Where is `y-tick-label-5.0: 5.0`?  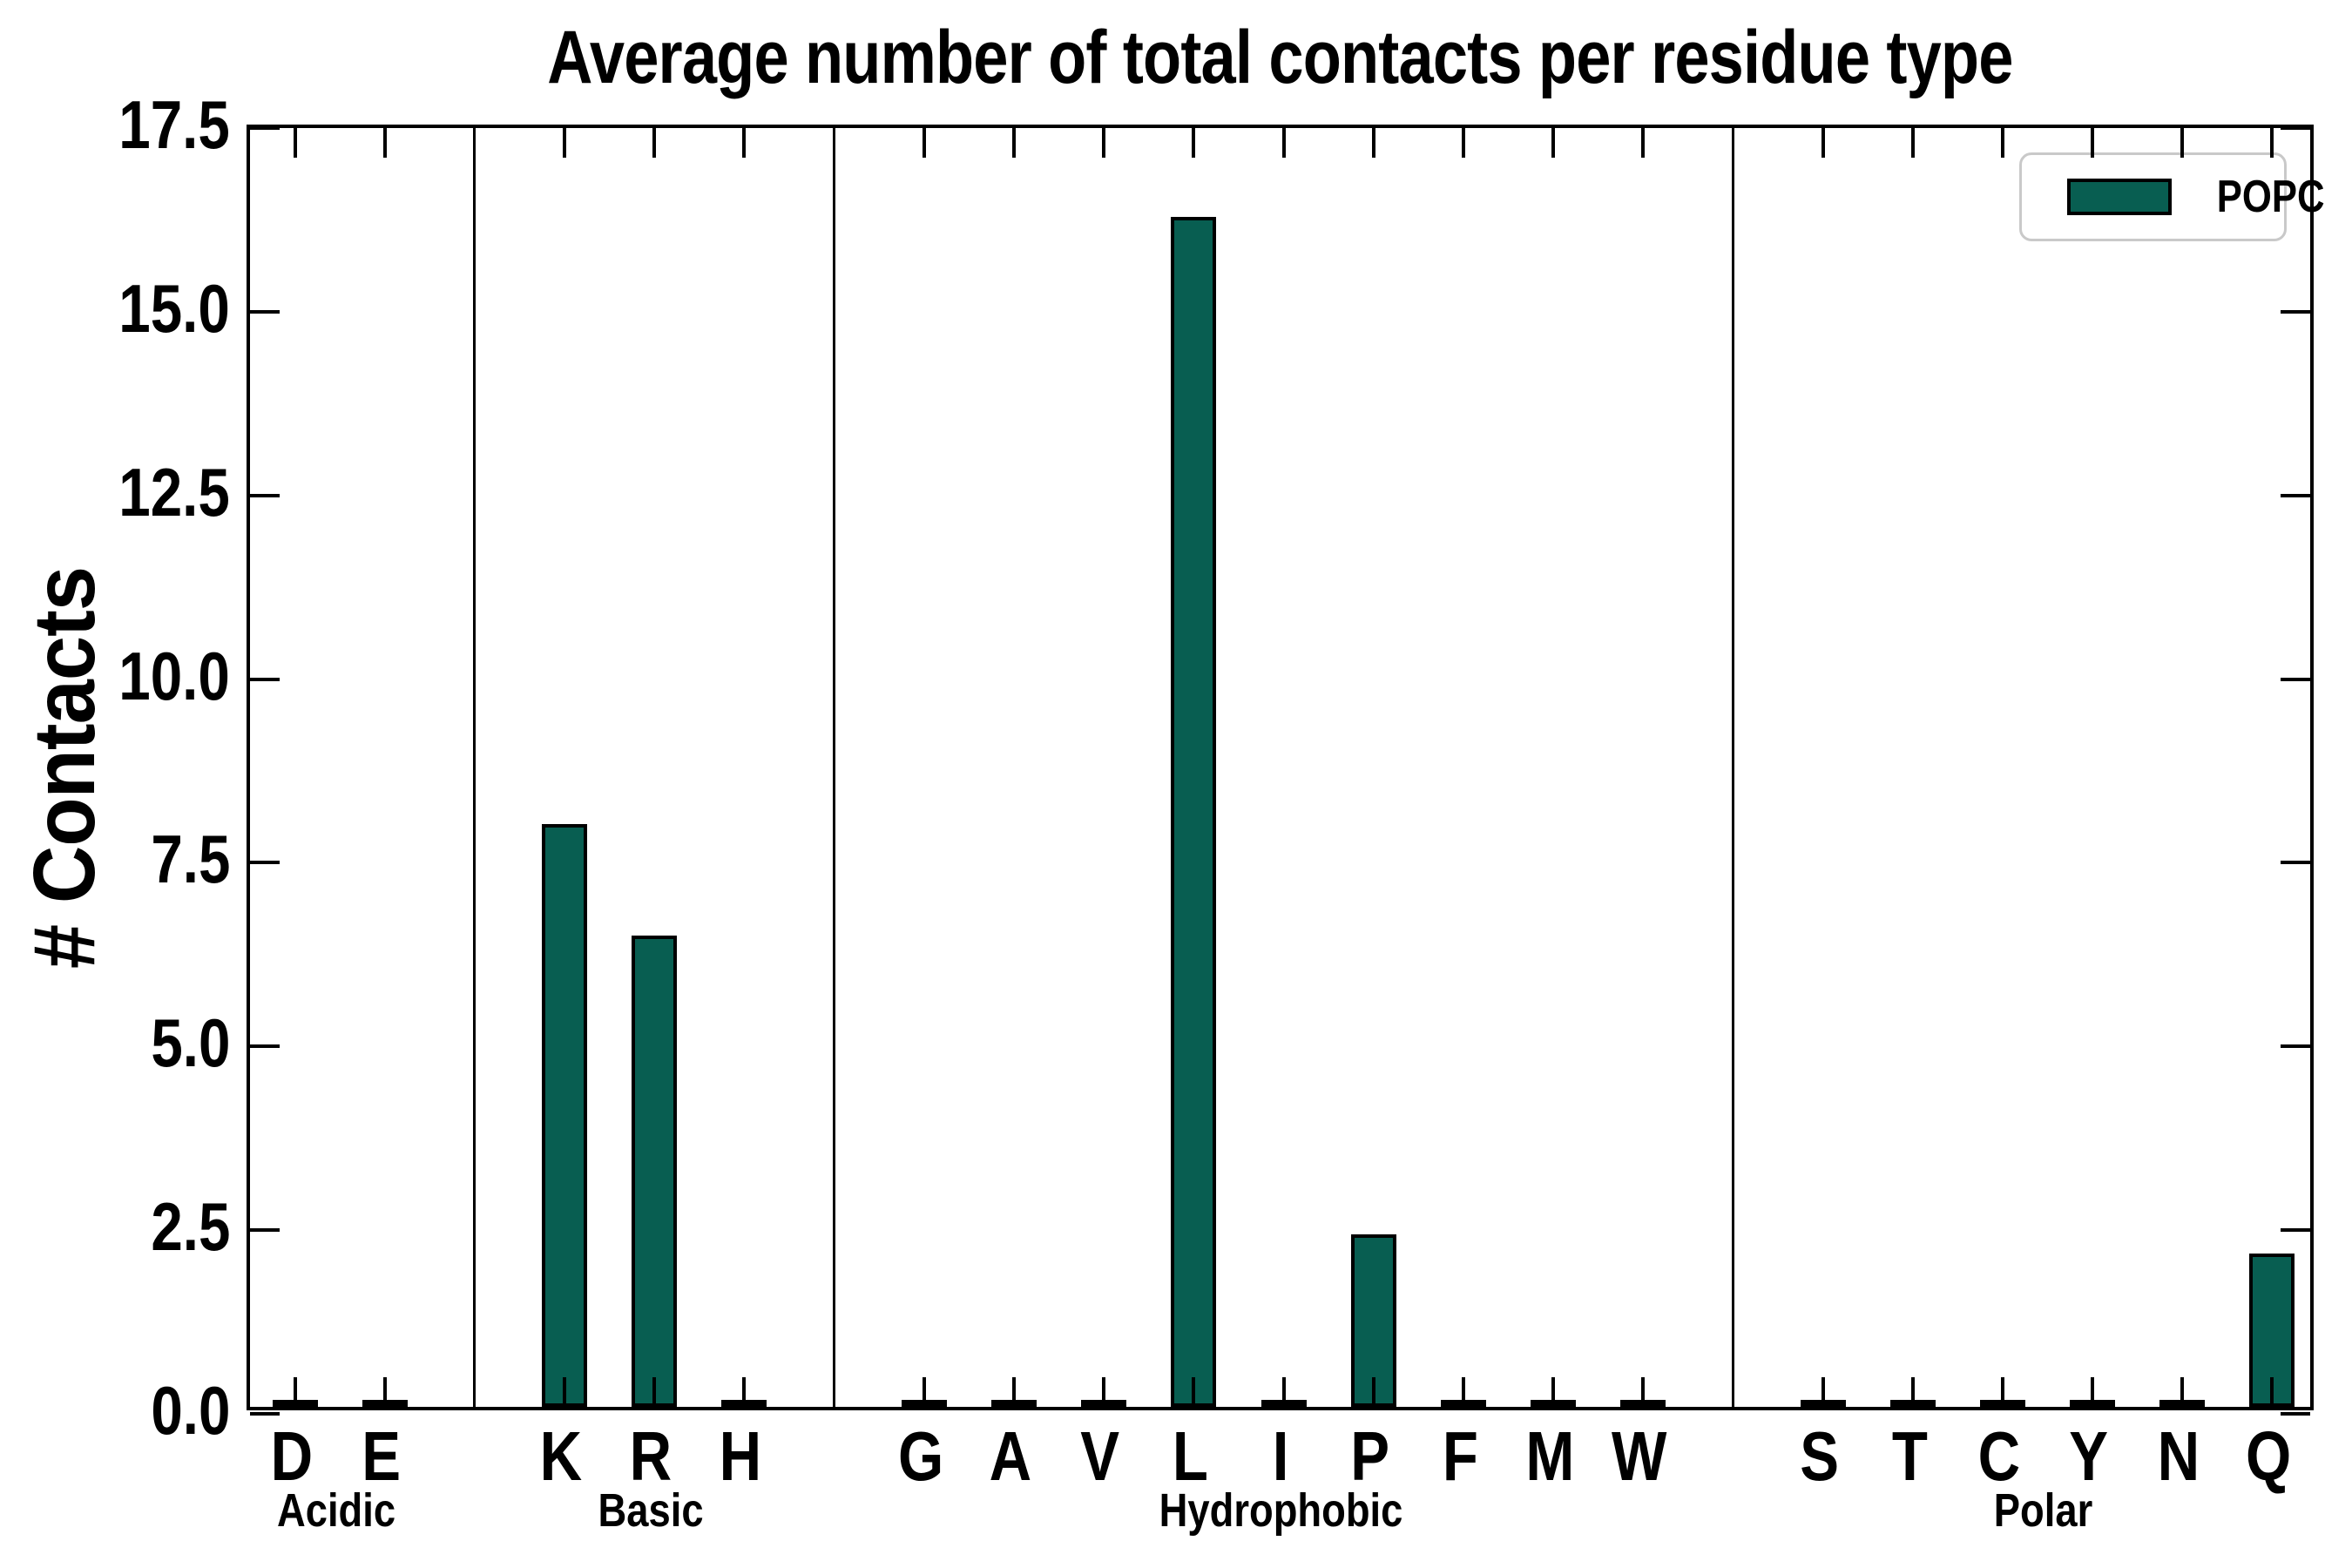 y-tick-label-5.0: 5.0 is located at coordinates (190, 1042).